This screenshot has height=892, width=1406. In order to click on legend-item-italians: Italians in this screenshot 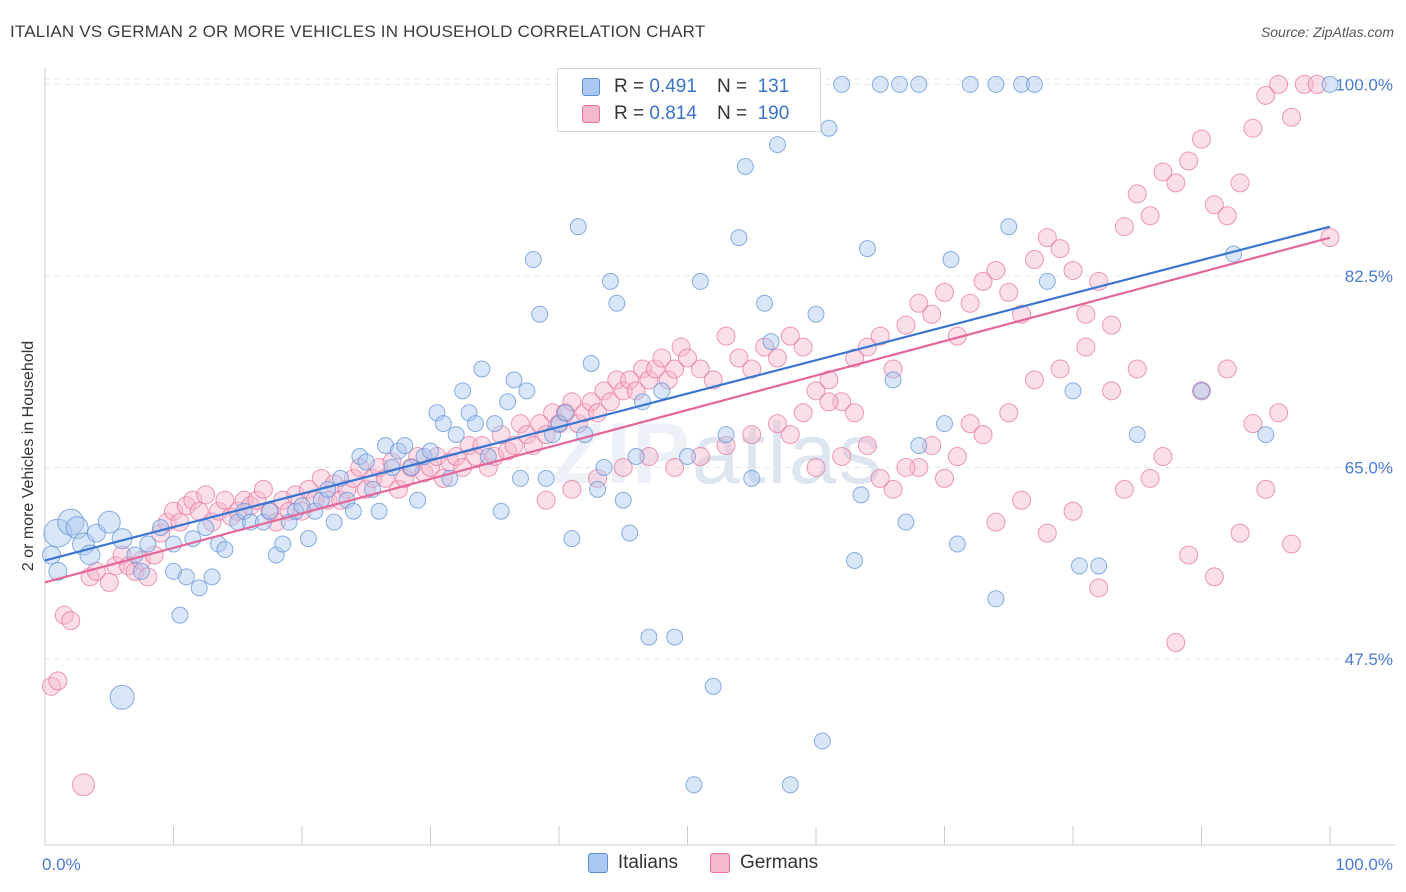, I will do `click(632, 863)`.